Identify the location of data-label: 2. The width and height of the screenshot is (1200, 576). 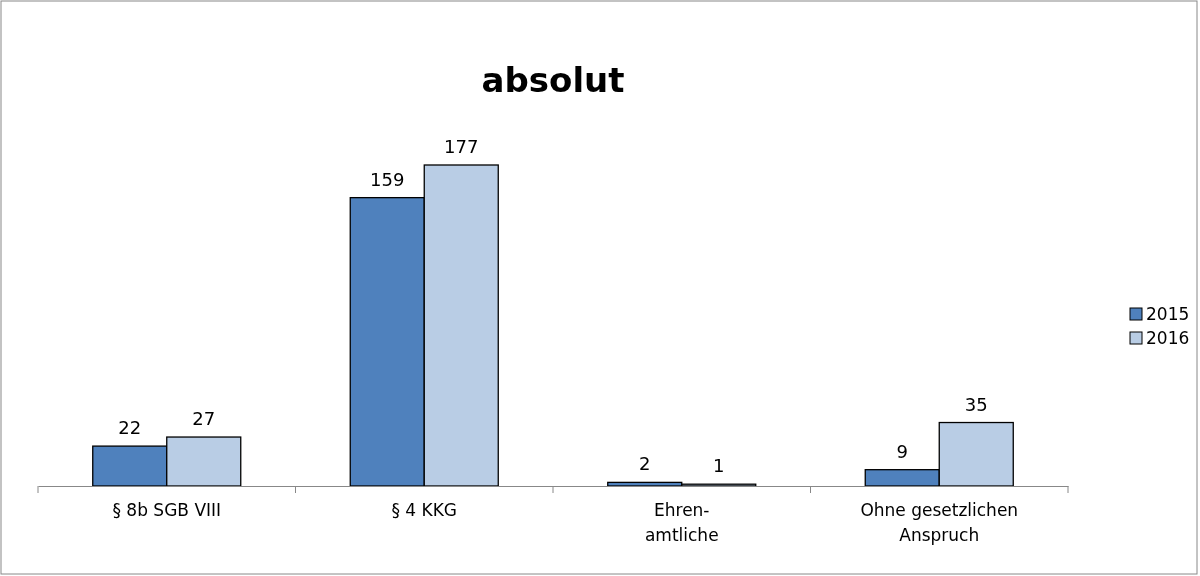
(645, 464).